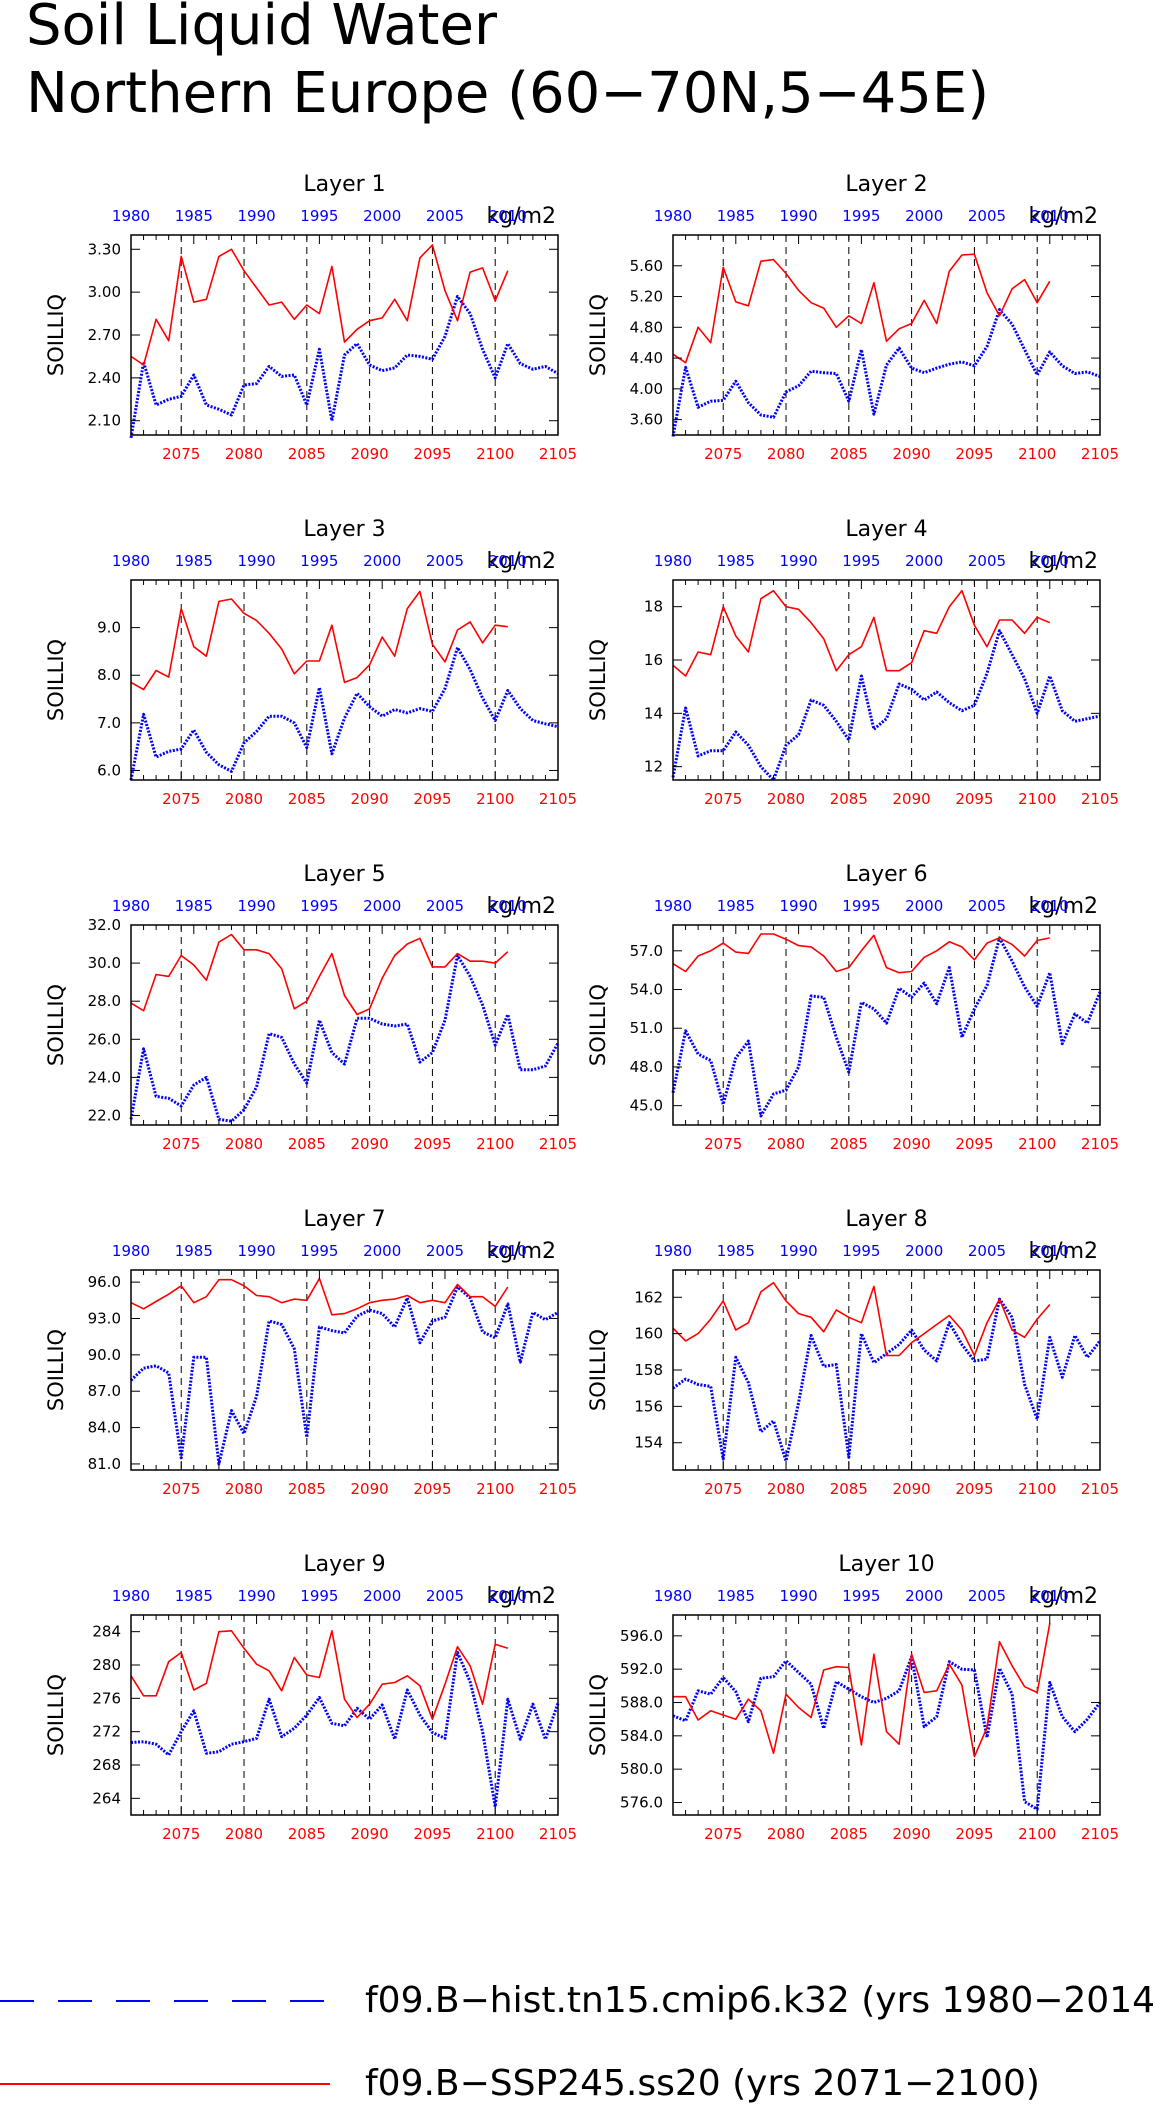  I want to click on legend-ssp-label: f09.B−SSP245.ss20 (yrs 2071−2100), so click(702, 2083).